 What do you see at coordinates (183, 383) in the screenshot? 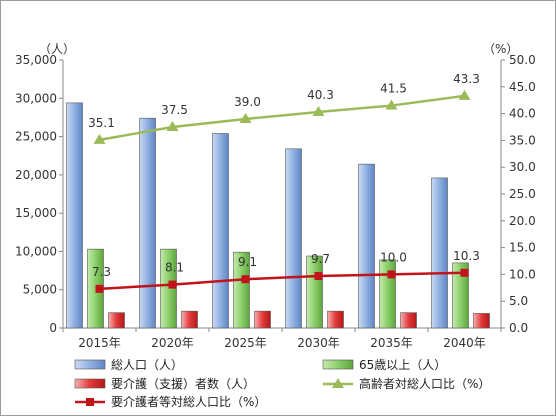
I see `legend-label: 要介護（支援）者数（人）` at bounding box center [183, 383].